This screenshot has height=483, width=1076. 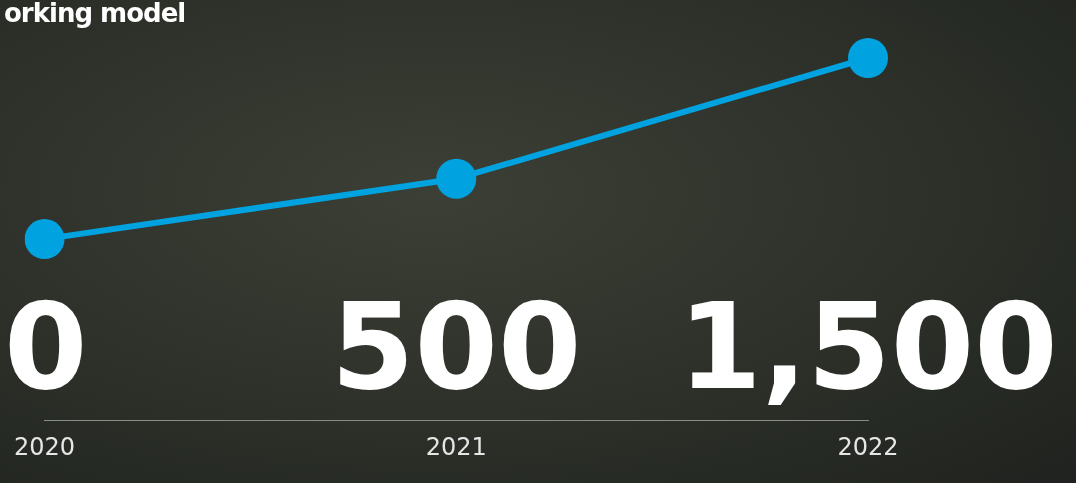 I want to click on x-tick-label: 2022, so click(x=868, y=446).